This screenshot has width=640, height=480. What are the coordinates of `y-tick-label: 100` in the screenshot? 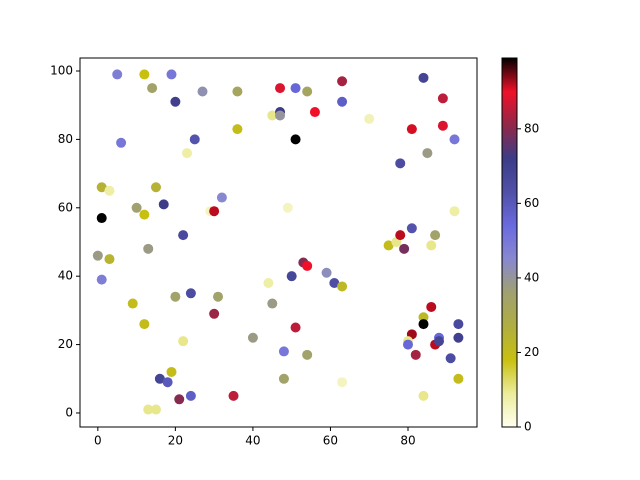 It's located at (61, 70).